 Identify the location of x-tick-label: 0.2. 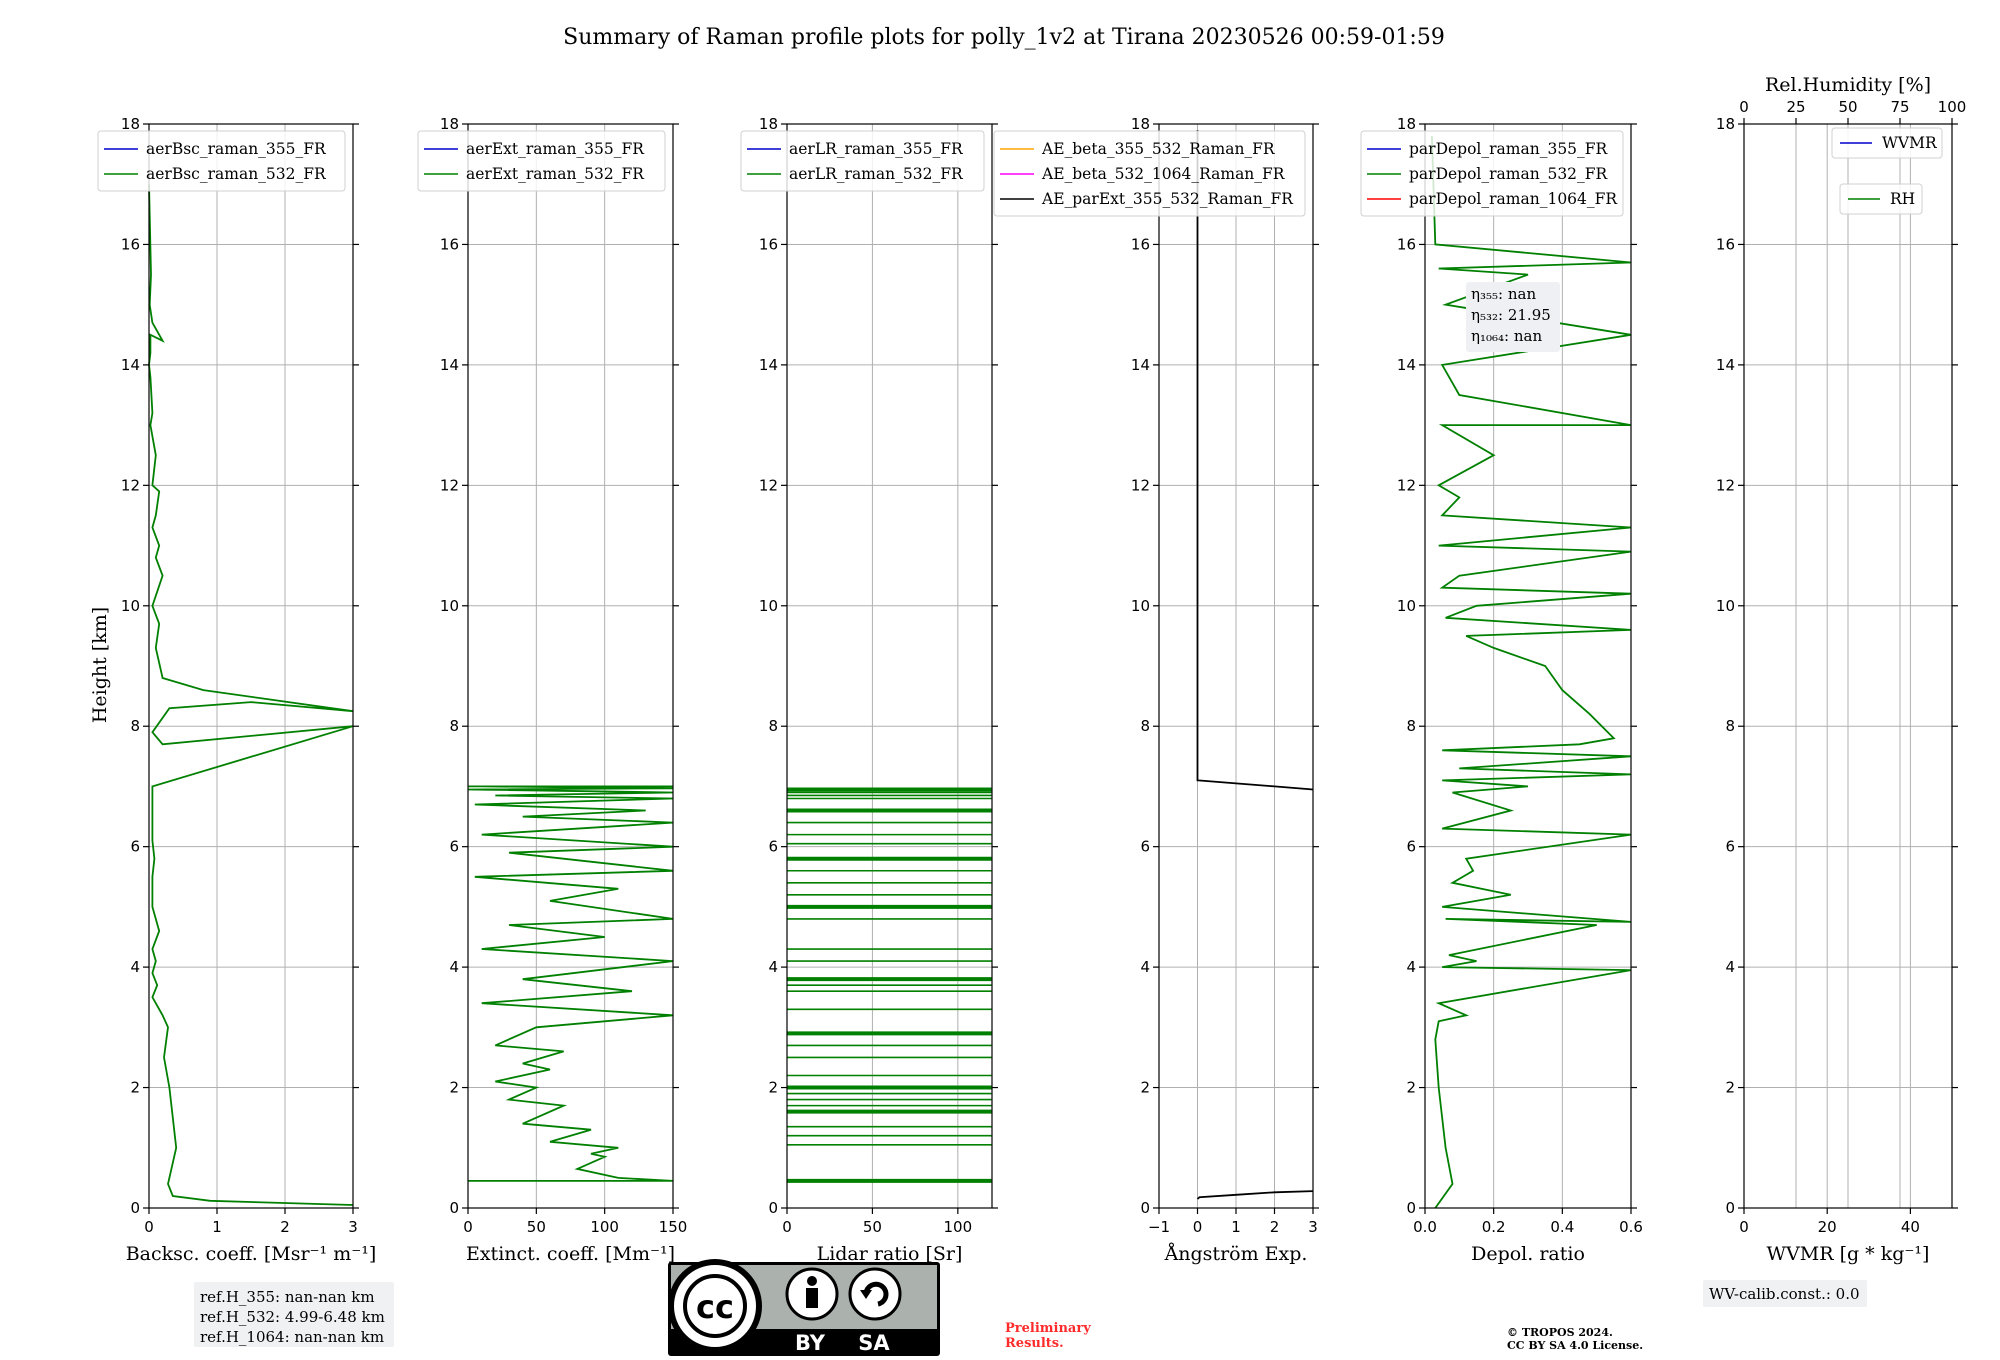
(1494, 1227).